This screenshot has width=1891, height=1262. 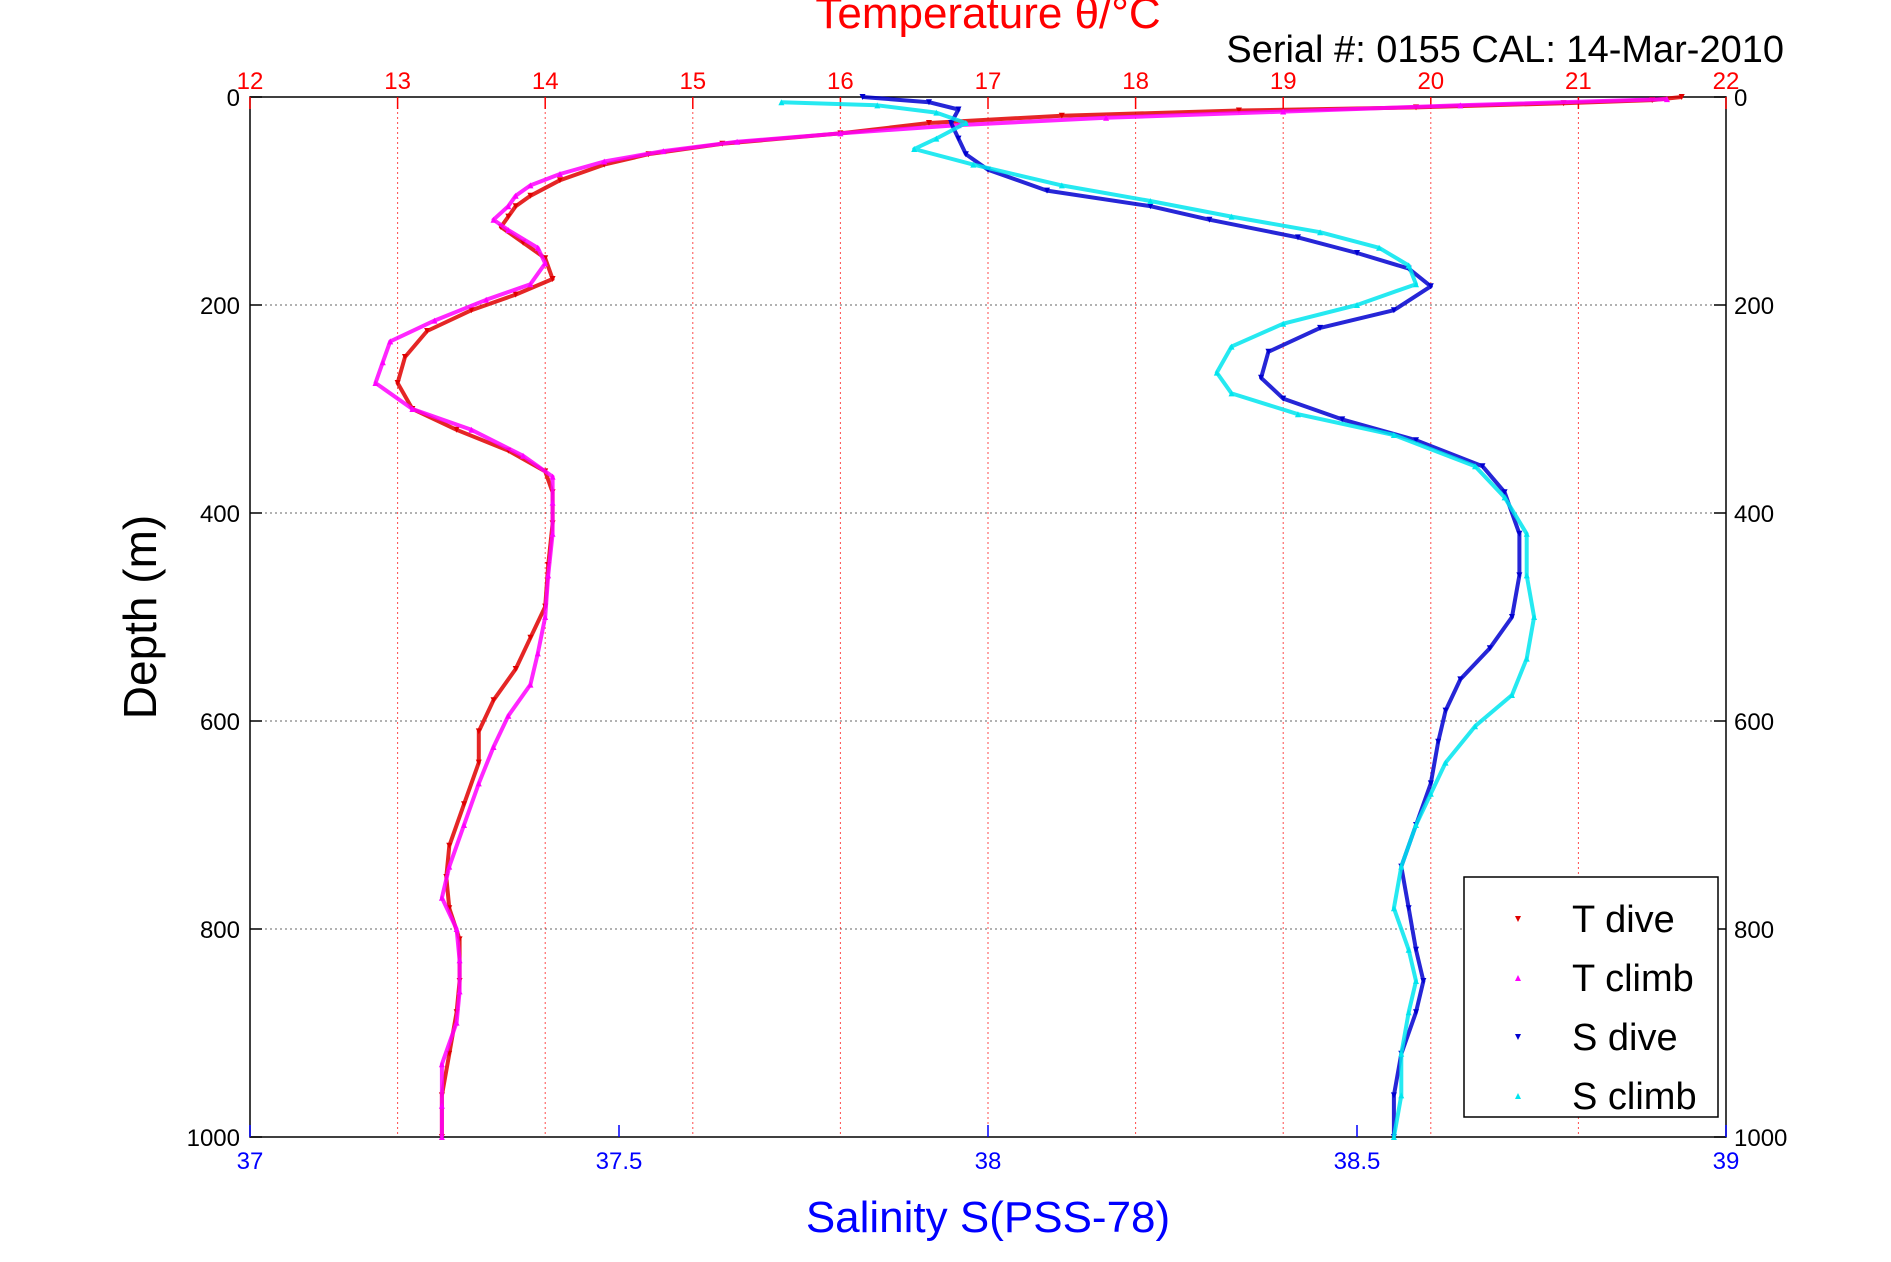 What do you see at coordinates (1633, 979) in the screenshot?
I see `legend-label: T climb` at bounding box center [1633, 979].